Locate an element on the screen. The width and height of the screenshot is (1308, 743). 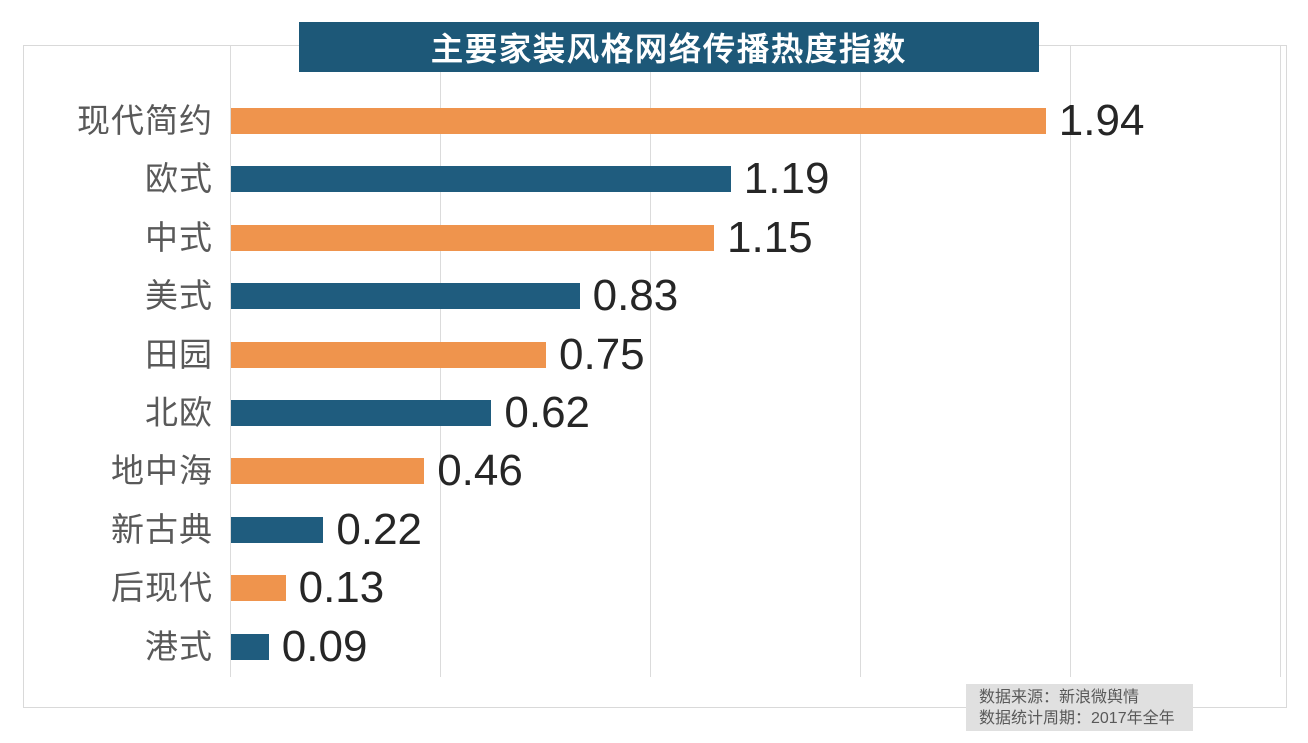
source-note-box: 数据来源：新浪微舆情 数据统计周期：2017年全年 is located at coordinates (1079, 707).